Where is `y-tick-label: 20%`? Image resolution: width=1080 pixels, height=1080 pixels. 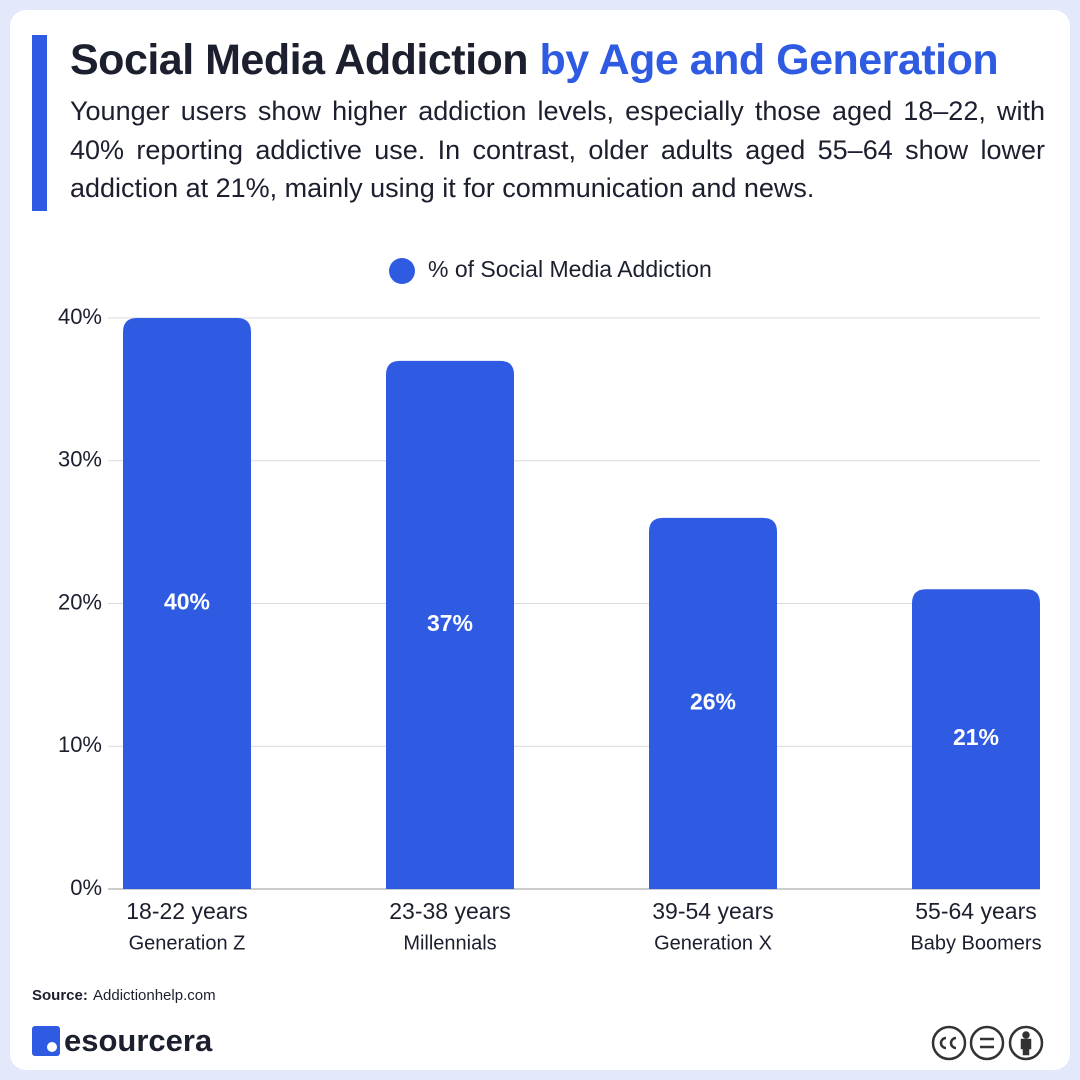 y-tick-label: 20% is located at coordinates (80, 601).